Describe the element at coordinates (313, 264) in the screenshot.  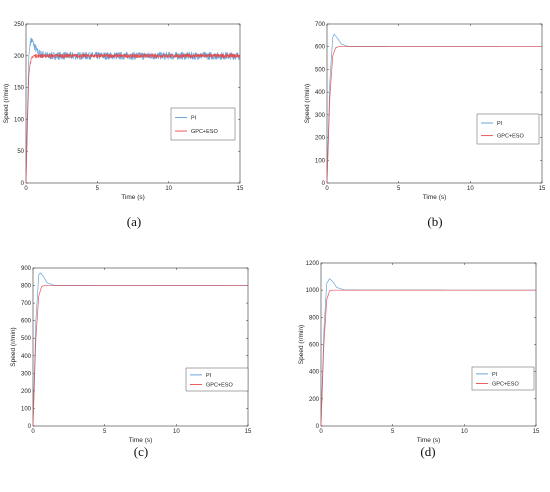
I see `y-tick-label: 1200` at that location.